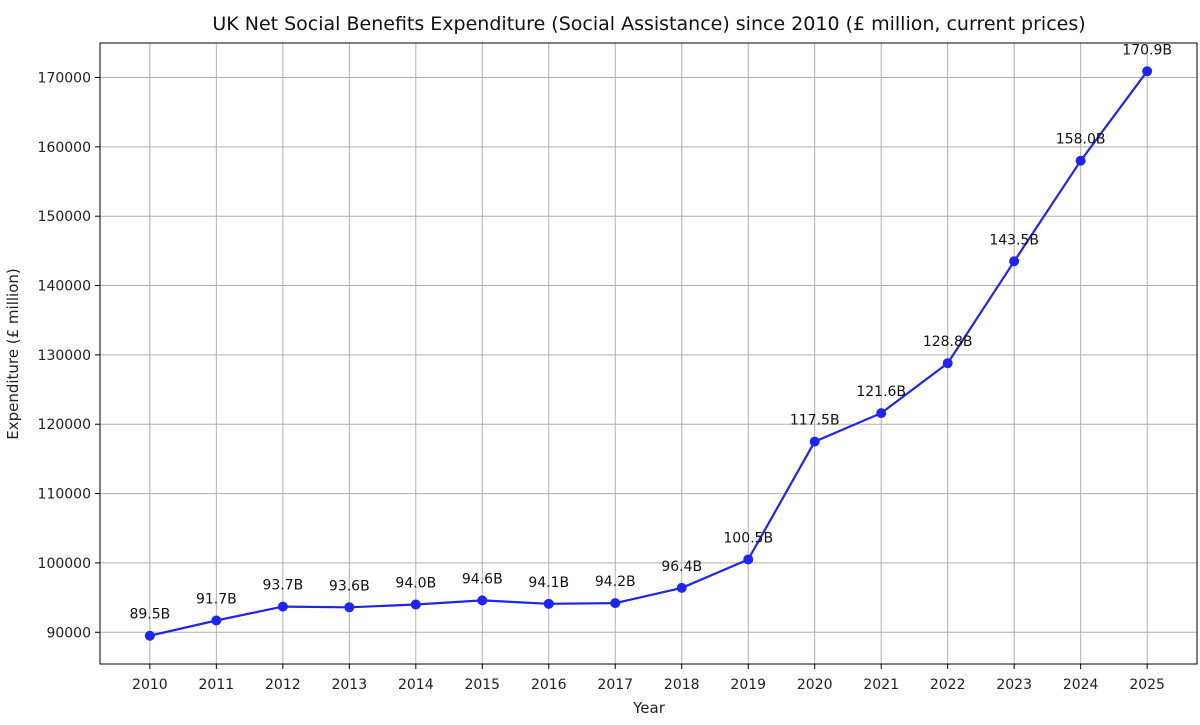 The width and height of the screenshot is (1200, 725). What do you see at coordinates (415, 584) in the screenshot?
I see `data-label: 94.0B` at bounding box center [415, 584].